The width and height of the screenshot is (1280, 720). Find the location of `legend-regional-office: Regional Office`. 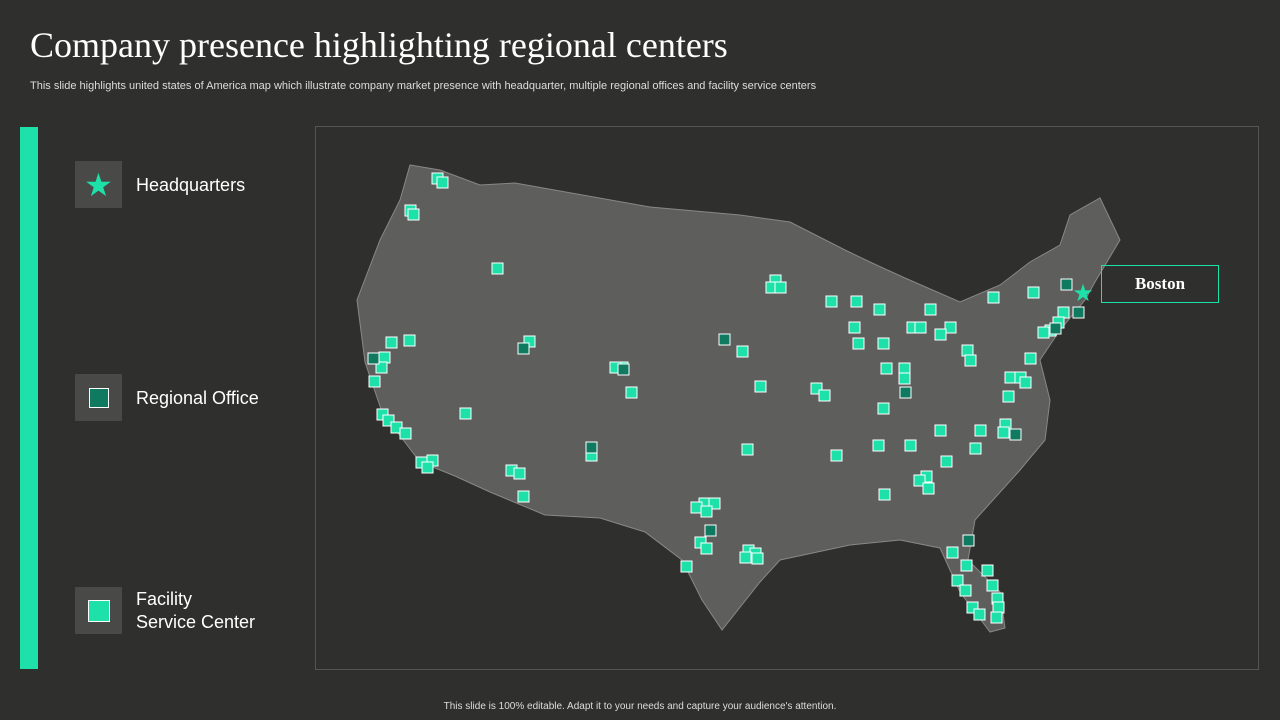

legend-regional-office: Regional Office is located at coordinates (197, 398).